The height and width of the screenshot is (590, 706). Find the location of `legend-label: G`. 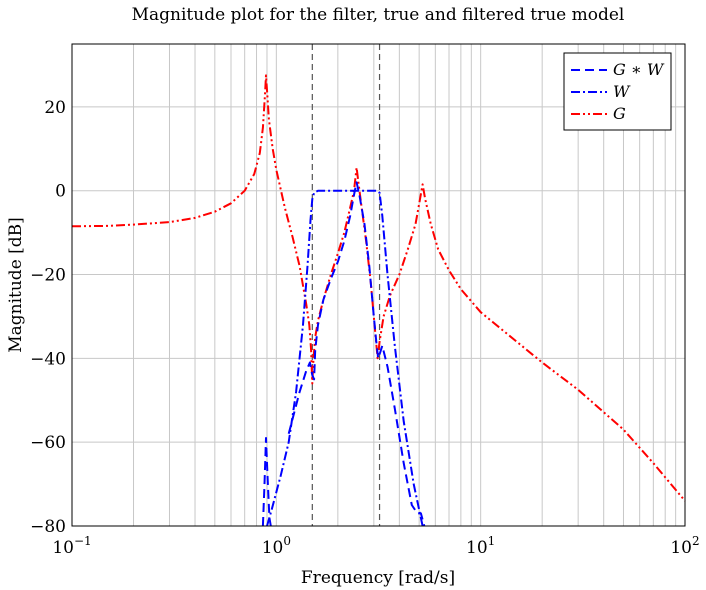

legend-label: G is located at coordinates (619, 113).